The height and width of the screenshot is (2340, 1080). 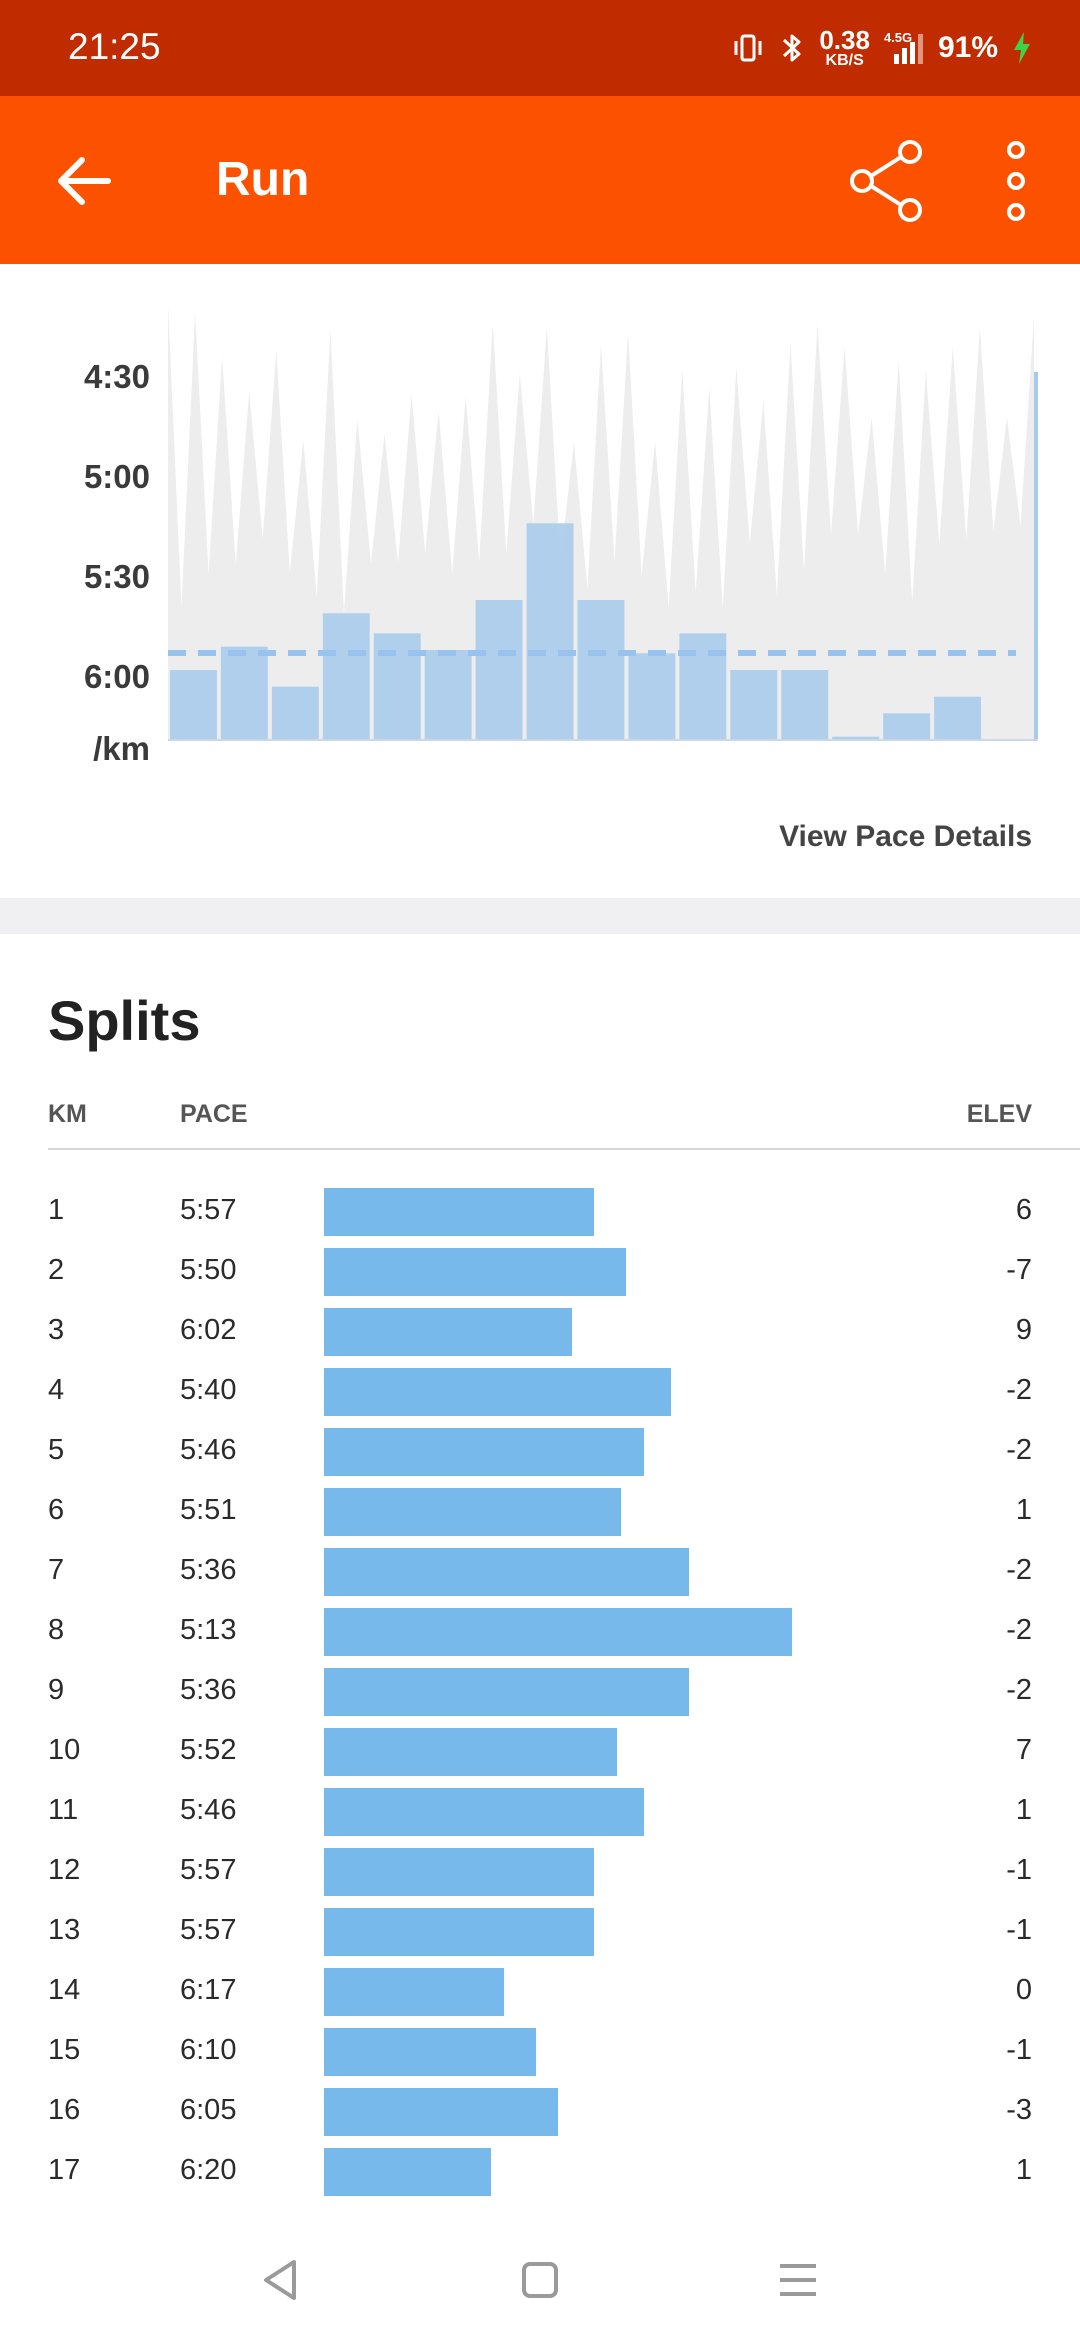 What do you see at coordinates (540, 2174) in the screenshot?
I see `split-row: 17 6:20 1` at bounding box center [540, 2174].